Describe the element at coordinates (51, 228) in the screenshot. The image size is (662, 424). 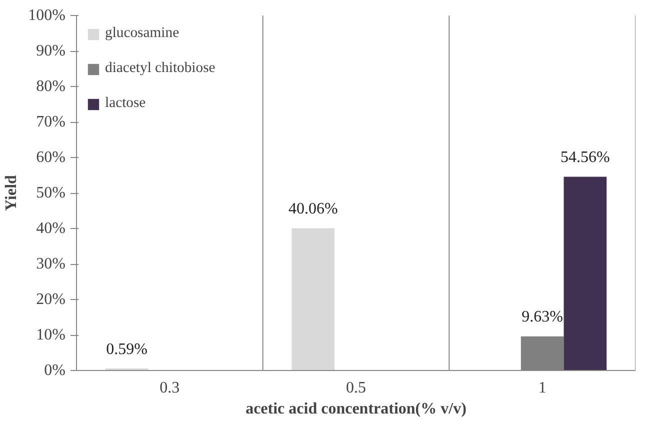
I see `y-tick-label: 40%` at that location.